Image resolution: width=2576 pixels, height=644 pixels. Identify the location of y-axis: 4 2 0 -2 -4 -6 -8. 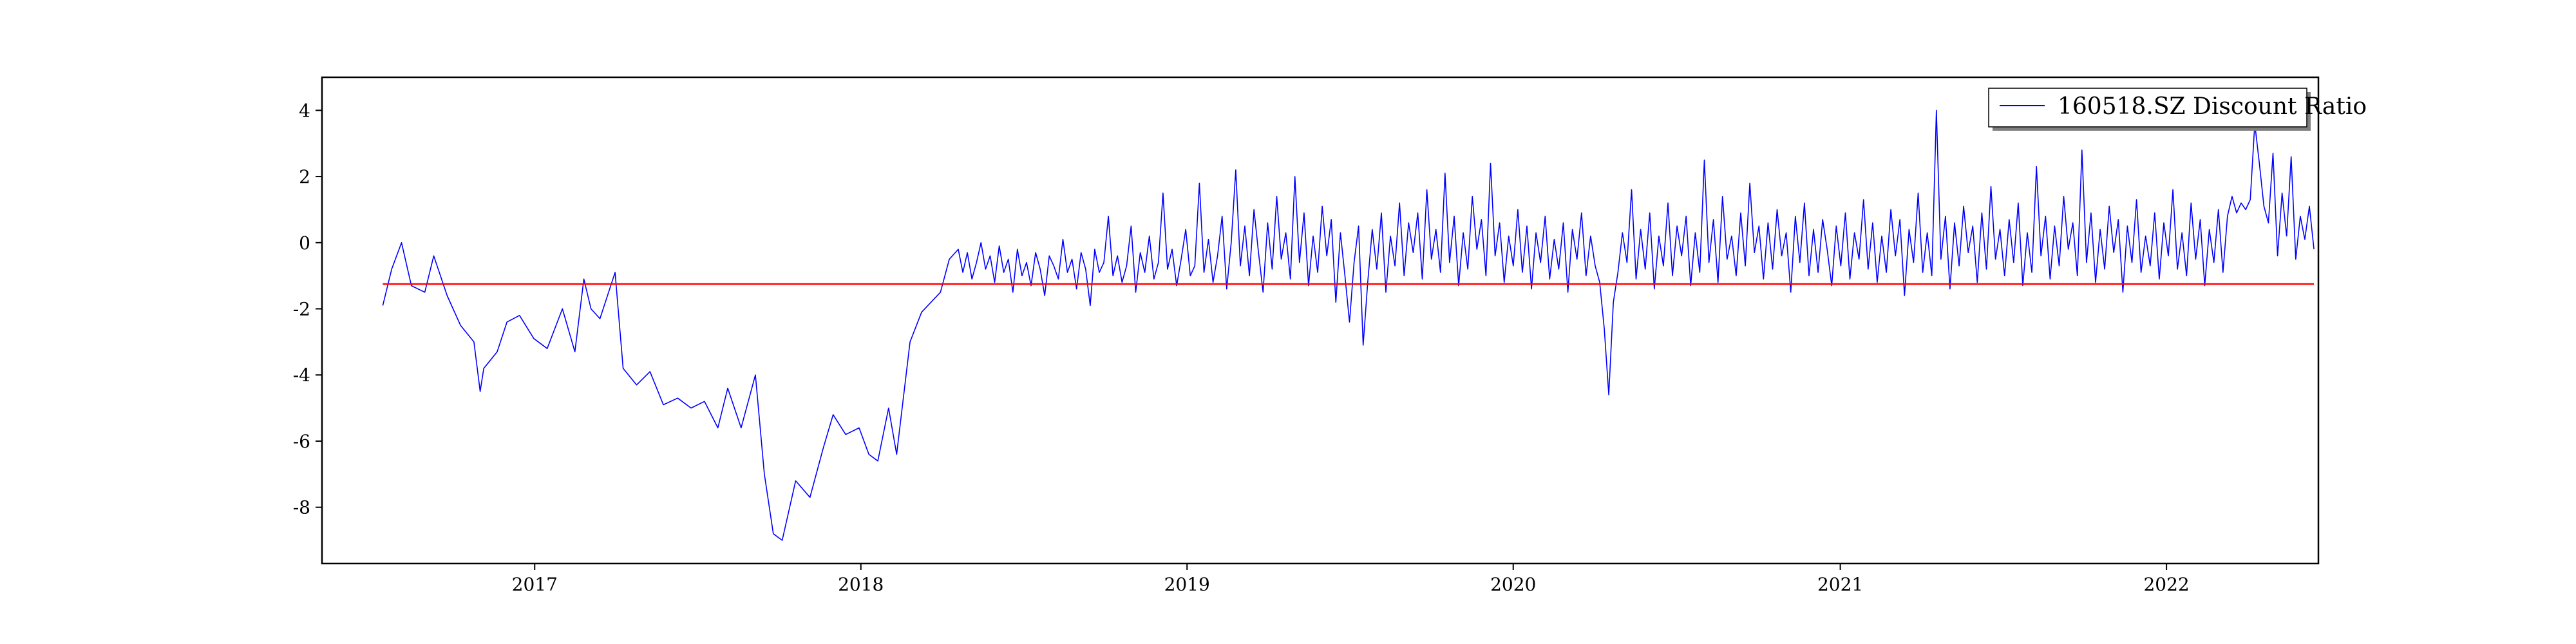
(307, 309).